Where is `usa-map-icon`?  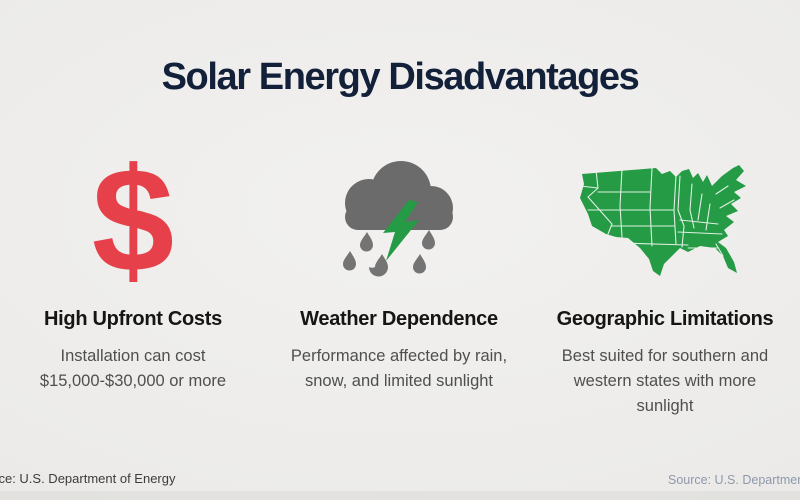
usa-map-icon is located at coordinates (662, 220).